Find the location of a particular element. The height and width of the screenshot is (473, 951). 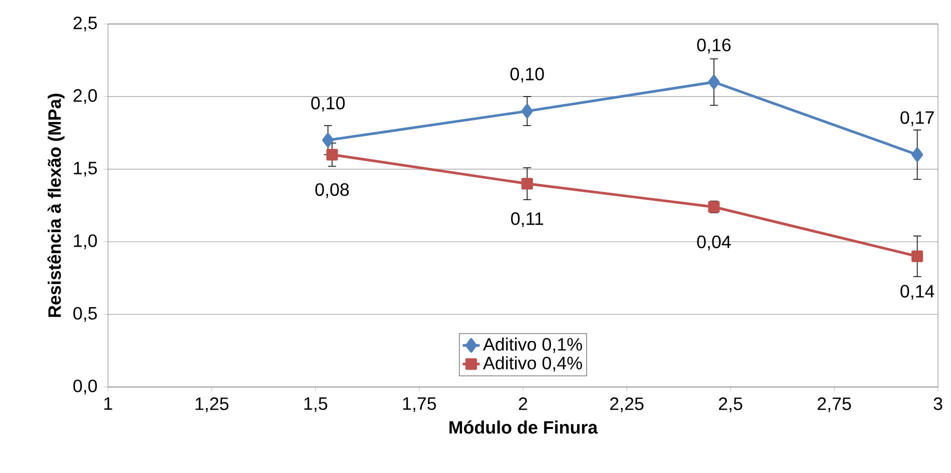

y-tick-label: 0,0 is located at coordinates (85, 387).